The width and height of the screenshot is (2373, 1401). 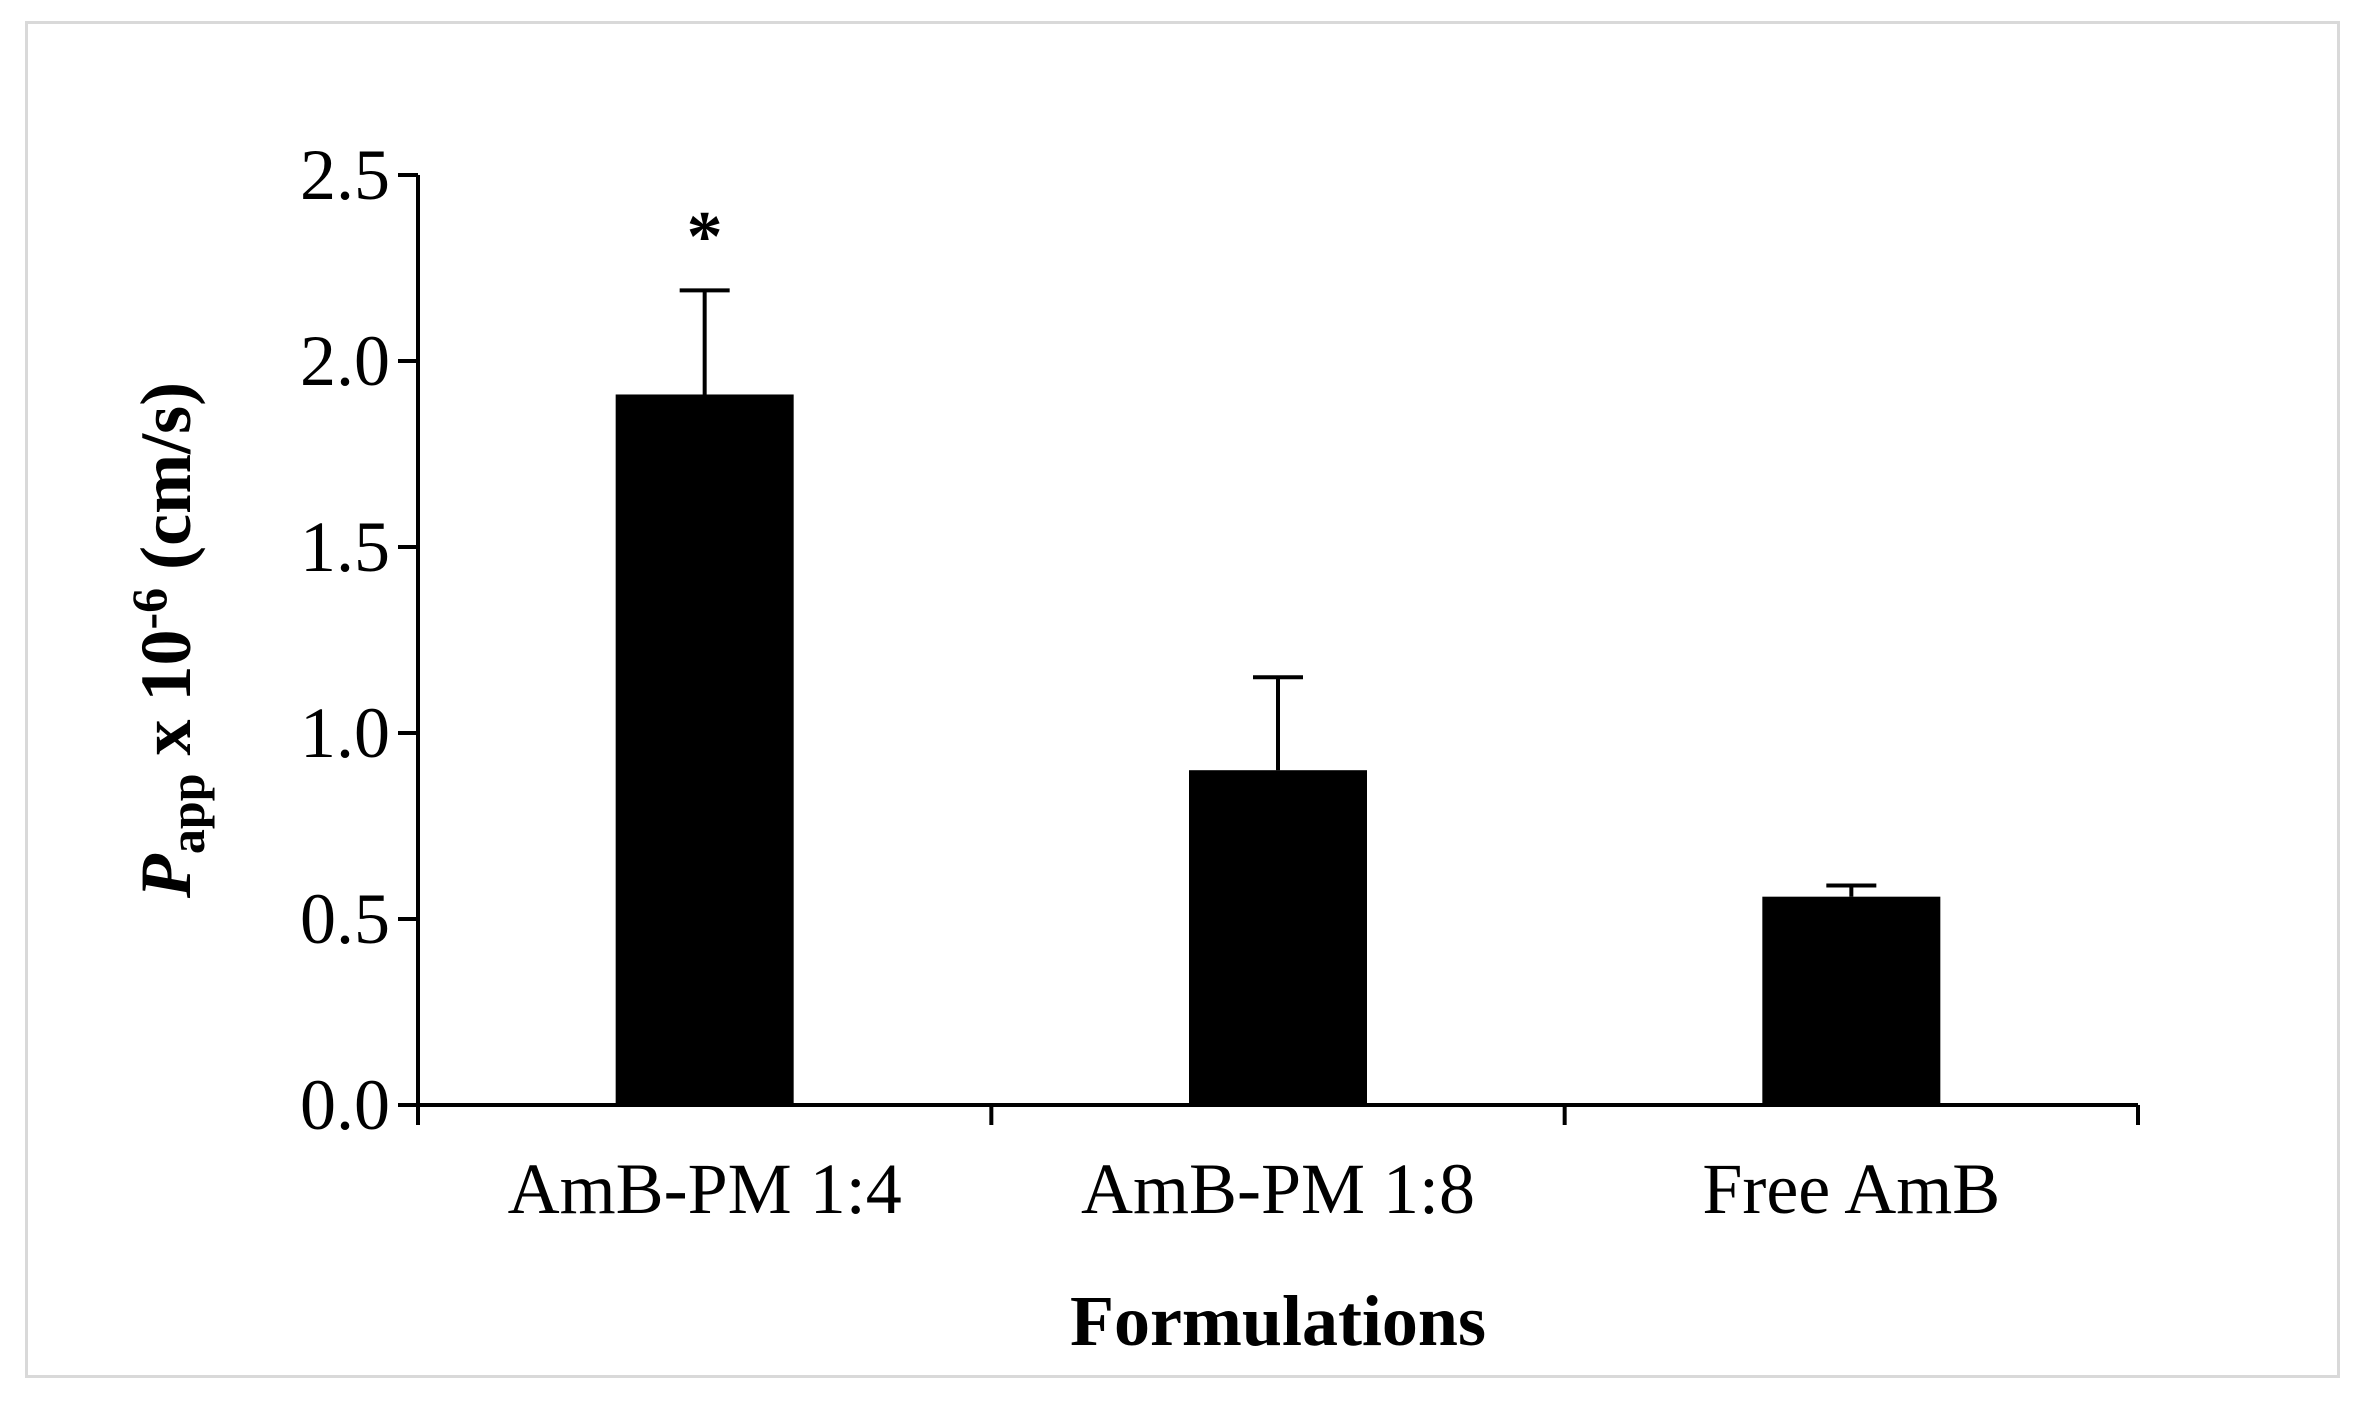 What do you see at coordinates (1278, 1321) in the screenshot?
I see `x-axis-title: Formulations` at bounding box center [1278, 1321].